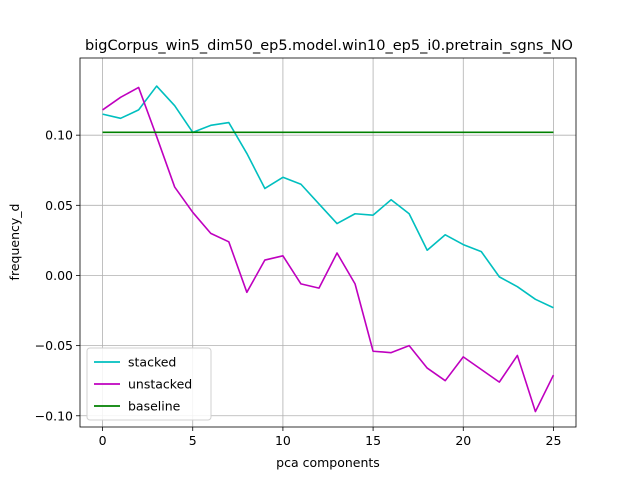  What do you see at coordinates (373, 440) in the screenshot?
I see `x-tick-label: 15` at bounding box center [373, 440].